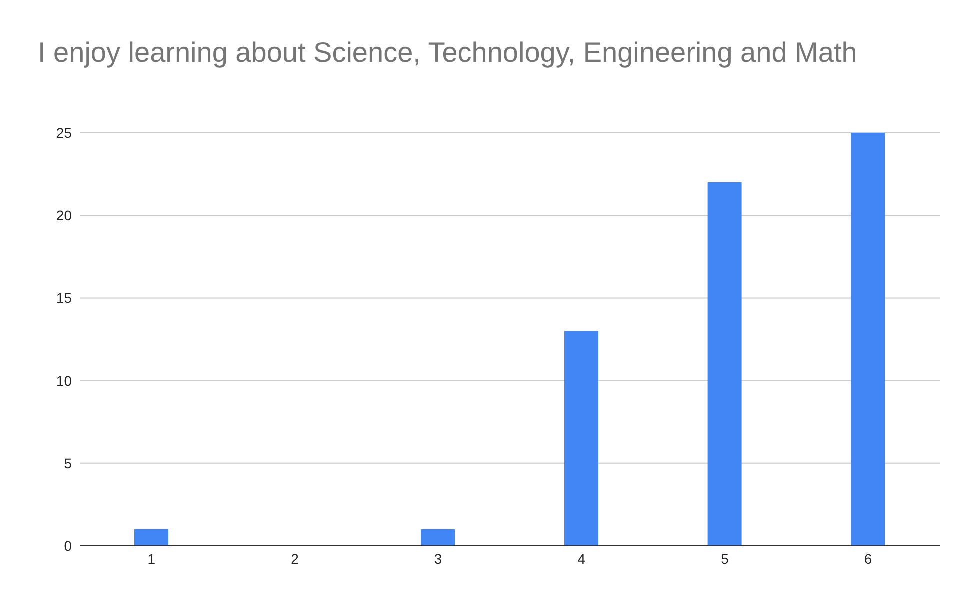 The height and width of the screenshot is (599, 959). Describe the element at coordinates (64, 380) in the screenshot. I see `y-tick-label: 10` at that location.